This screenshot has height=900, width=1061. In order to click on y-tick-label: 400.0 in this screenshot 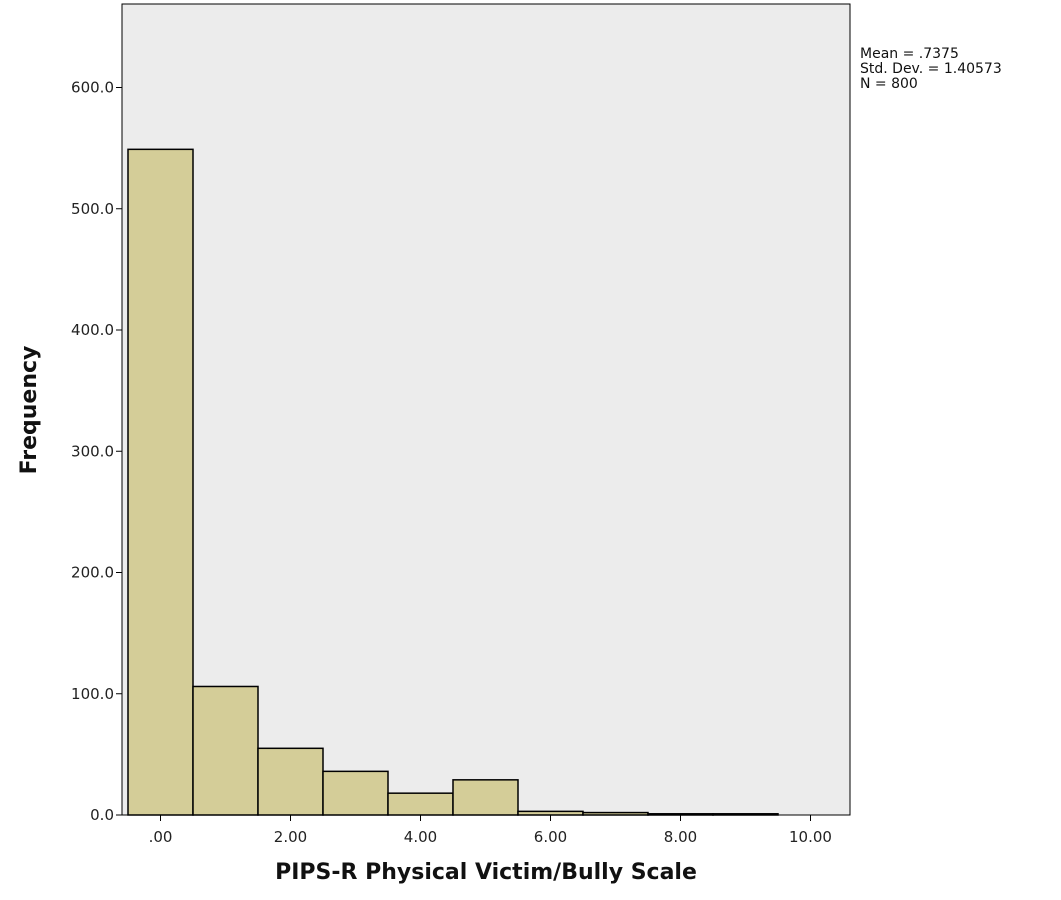, I will do `click(92, 330)`.